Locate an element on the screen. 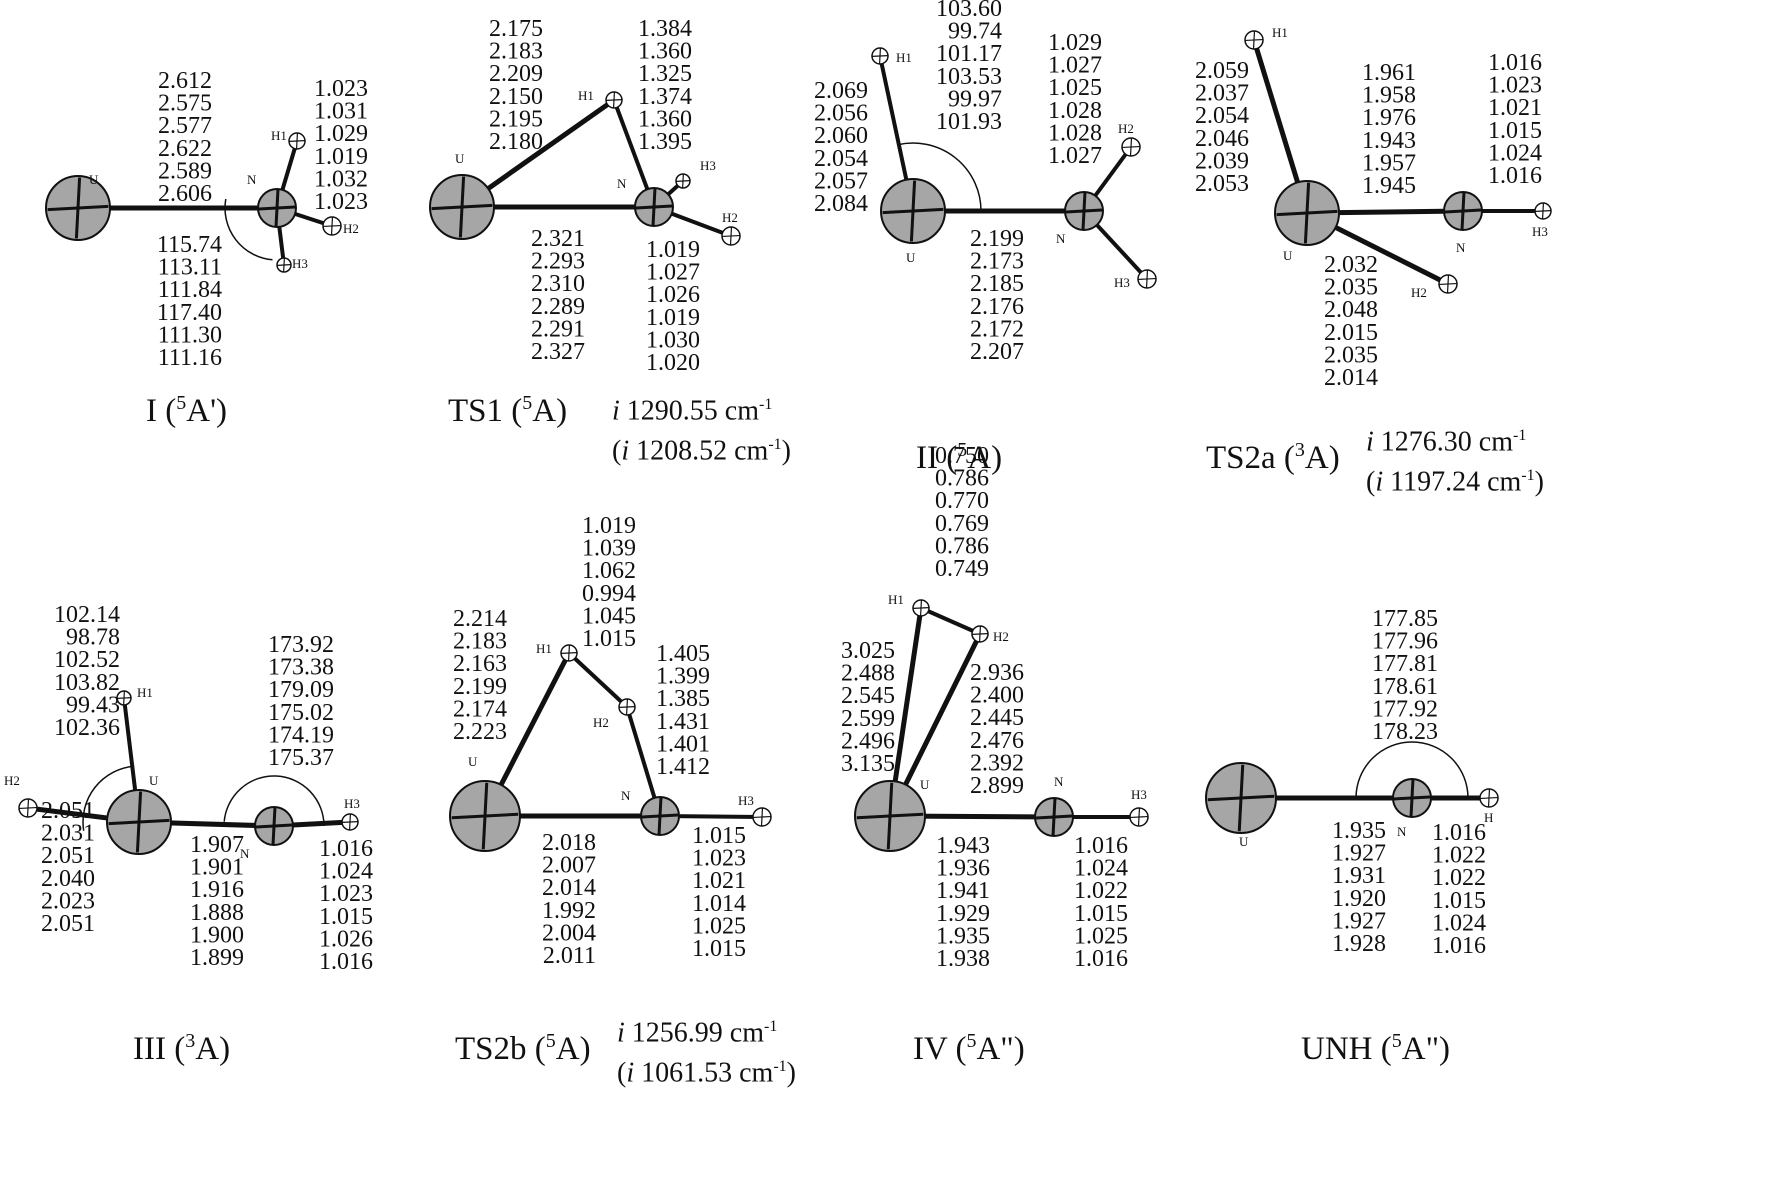 Image resolution: width=1772 pixels, height=1188 pixels. value-label: 2.040 is located at coordinates (68, 879).